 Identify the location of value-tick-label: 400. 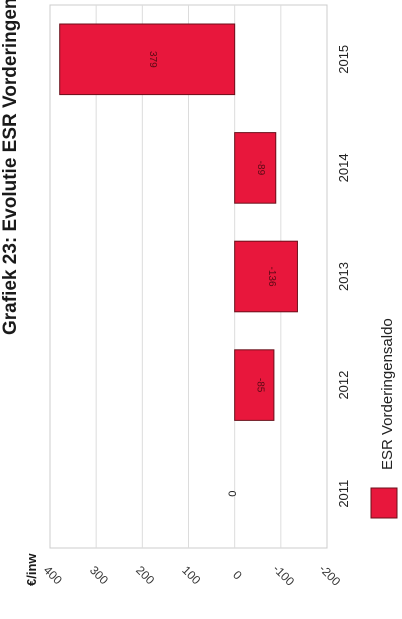
(53, 575).